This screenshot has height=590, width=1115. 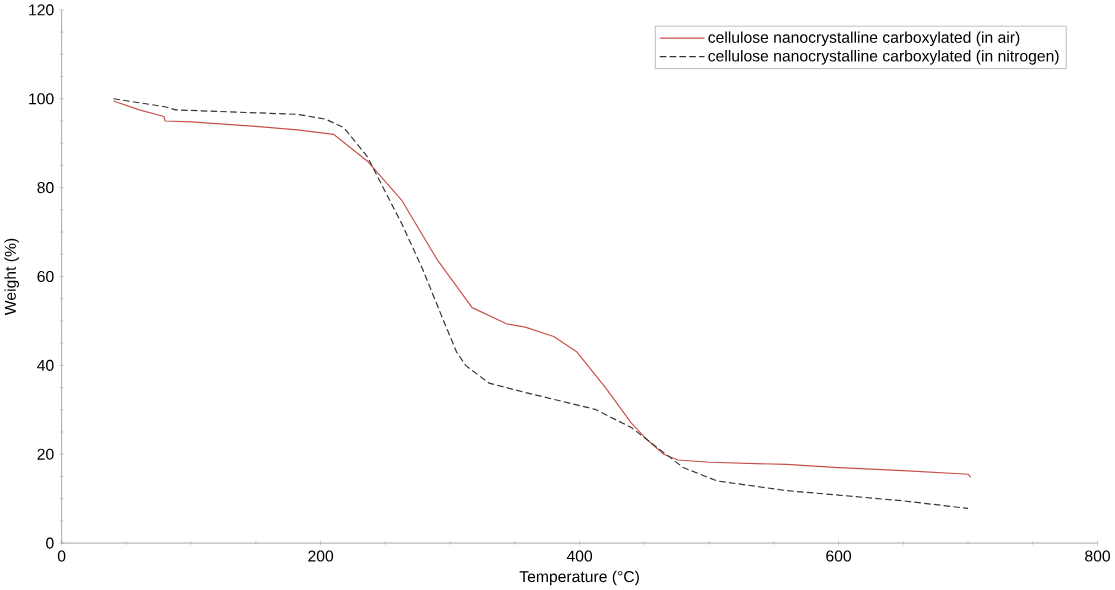 What do you see at coordinates (864, 39) in the screenshot?
I see `legend-label: cellulose nanocrystalline carboxylated (in air)` at bounding box center [864, 39].